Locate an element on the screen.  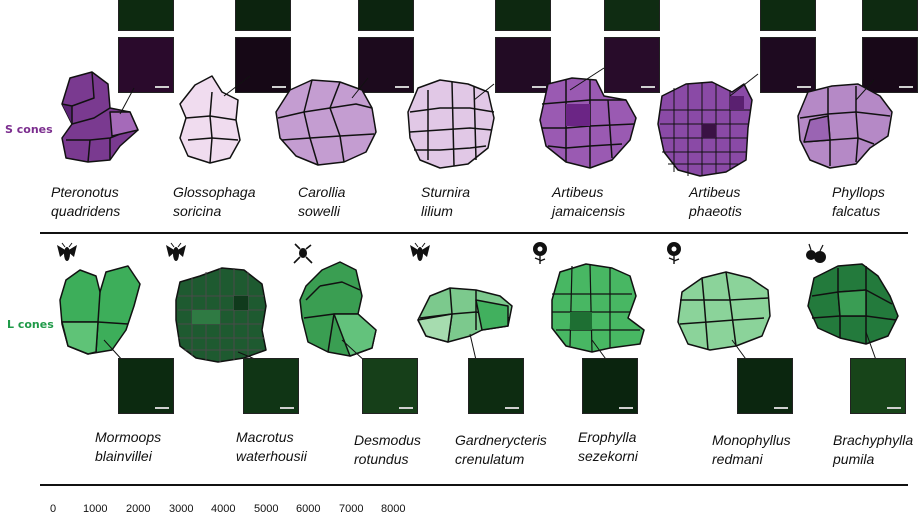
frog-icon is located at coordinates (303, 253).